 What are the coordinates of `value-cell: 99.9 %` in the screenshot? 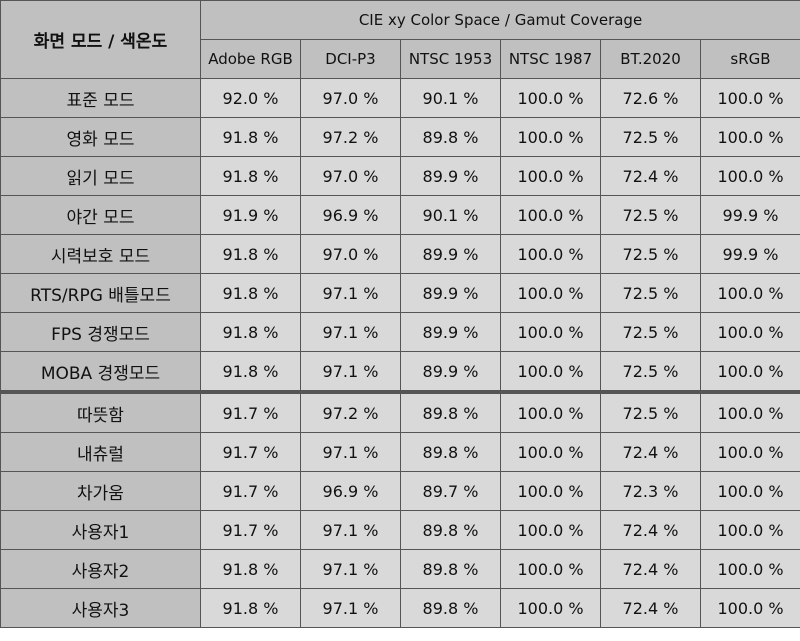 It's located at (749, 215).